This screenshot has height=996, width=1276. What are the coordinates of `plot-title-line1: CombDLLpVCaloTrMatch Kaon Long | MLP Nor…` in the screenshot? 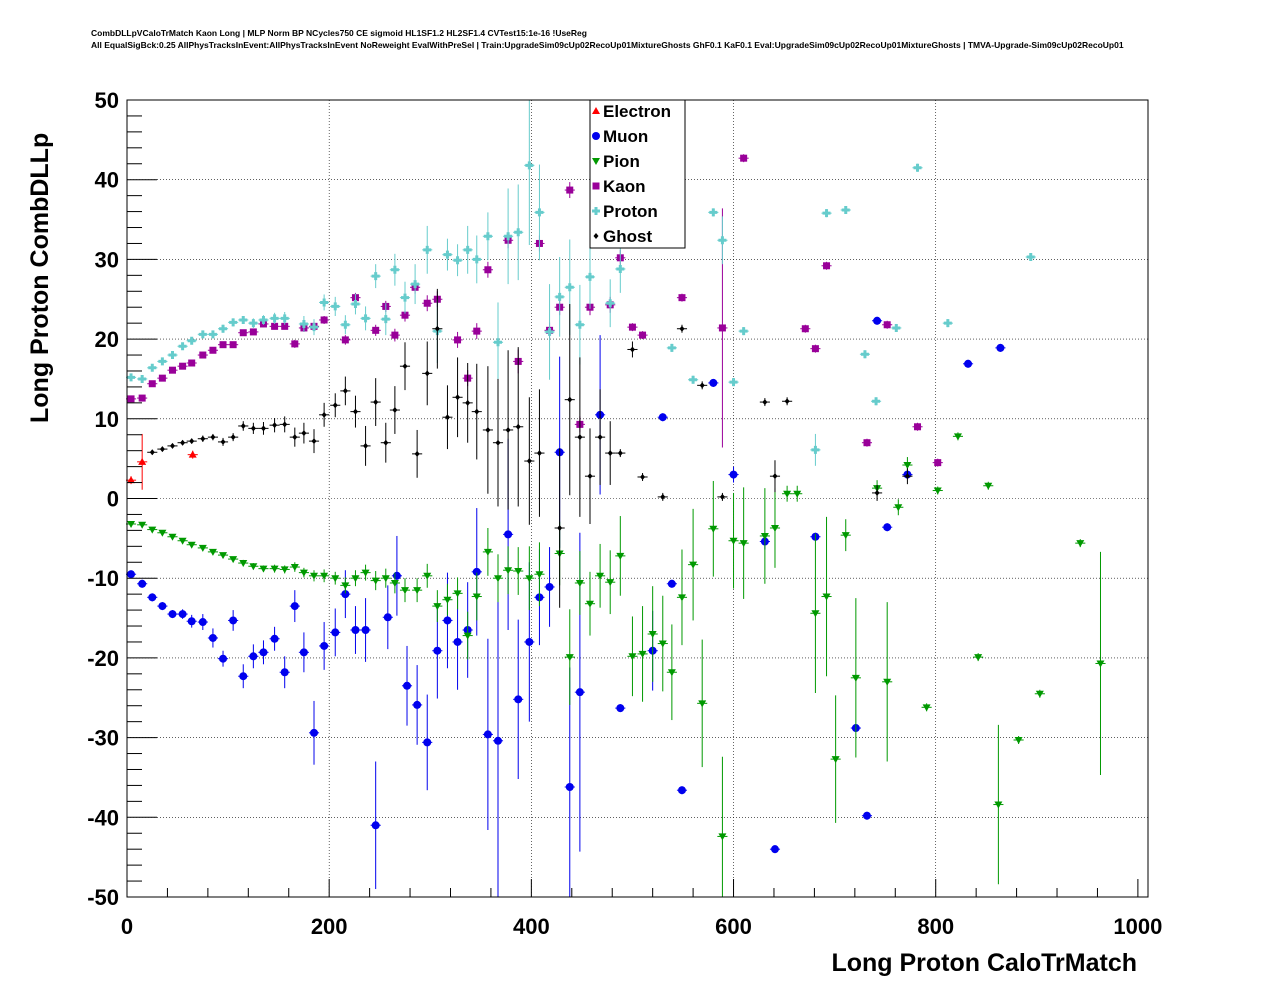 It's located at (339, 33).